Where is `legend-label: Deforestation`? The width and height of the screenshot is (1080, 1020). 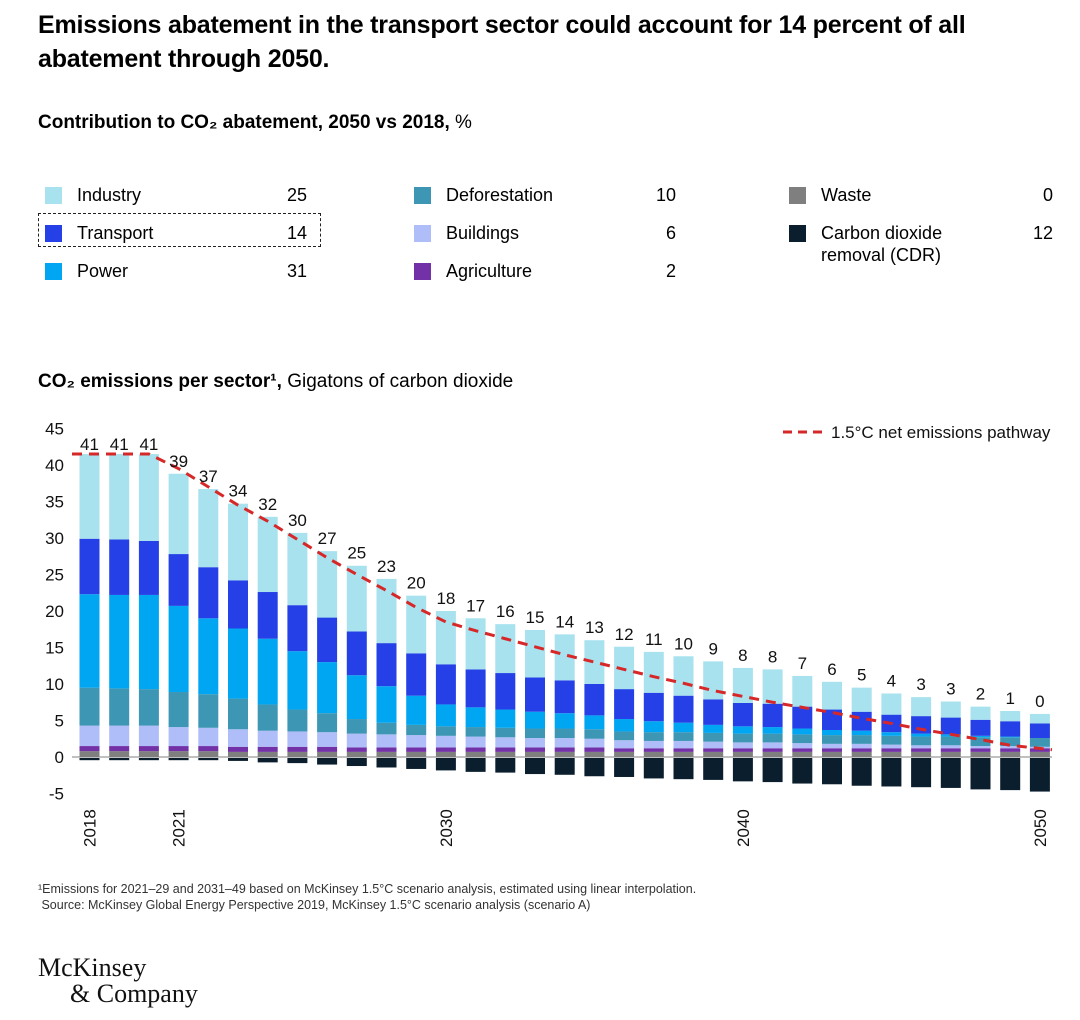
legend-label: Deforestation is located at coordinates (500, 195).